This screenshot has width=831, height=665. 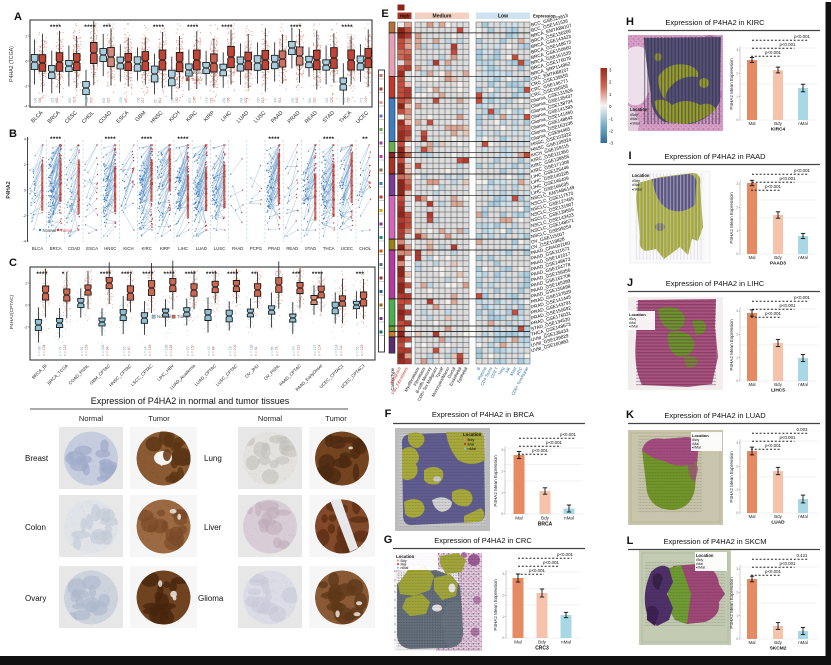 I want to click on svg-text: READ, so click(x=292, y=248).